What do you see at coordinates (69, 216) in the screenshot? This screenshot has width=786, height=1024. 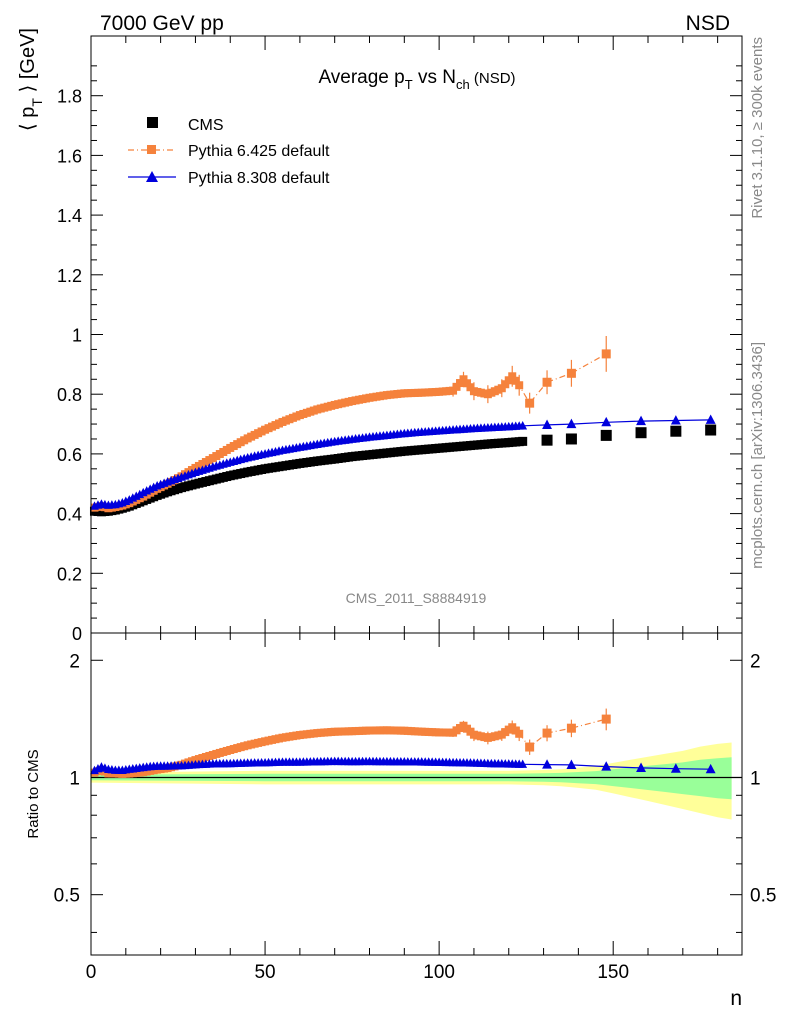 I see `y-tick-label: 1.4` at bounding box center [69, 216].